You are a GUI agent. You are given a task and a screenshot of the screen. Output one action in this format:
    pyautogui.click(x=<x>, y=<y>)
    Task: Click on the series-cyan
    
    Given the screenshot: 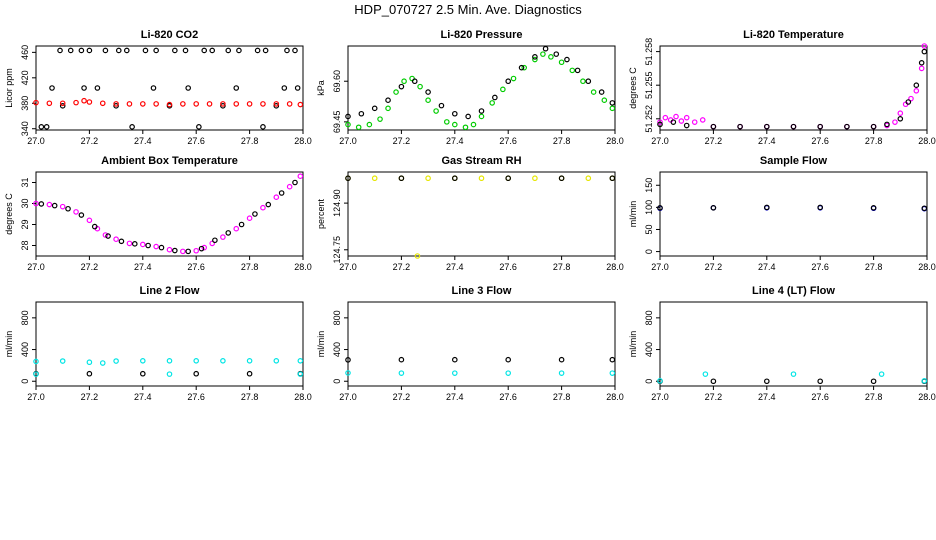 What is the action you would take?
    pyautogui.click(x=168, y=361)
    